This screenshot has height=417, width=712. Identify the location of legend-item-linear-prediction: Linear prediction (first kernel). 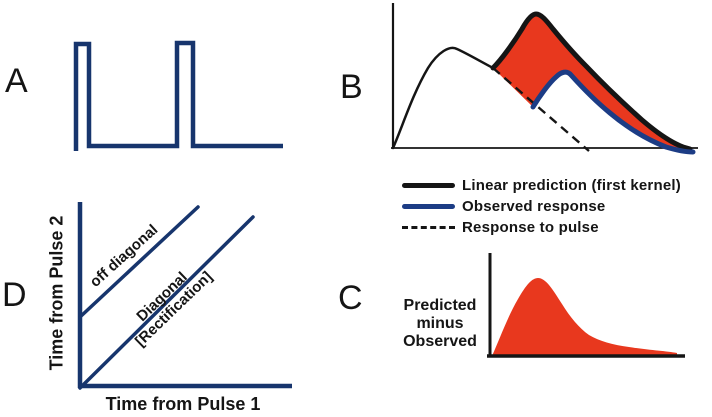
(541, 185).